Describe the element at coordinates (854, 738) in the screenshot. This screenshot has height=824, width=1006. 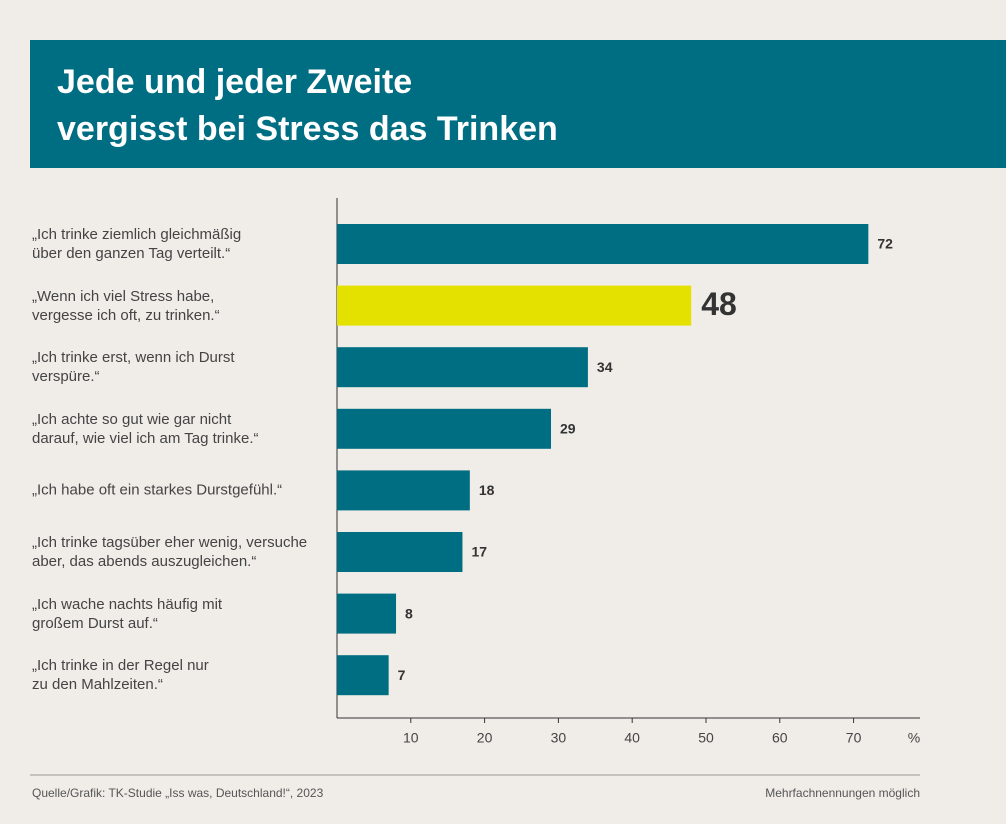
I see `x-tick-label: 70` at that location.